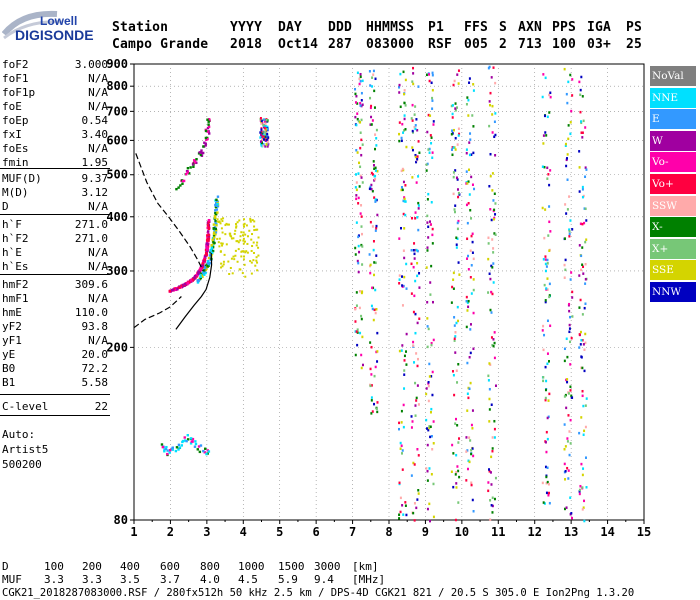  Describe the element at coordinates (673, 140) in the screenshot. I see `legend-item: W` at that location.